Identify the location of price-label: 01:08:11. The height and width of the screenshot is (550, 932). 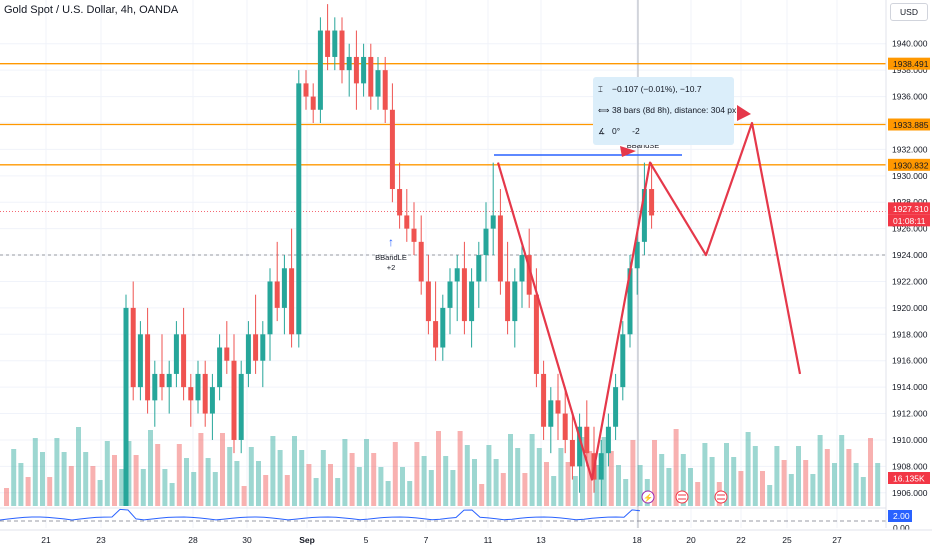
(909, 221).